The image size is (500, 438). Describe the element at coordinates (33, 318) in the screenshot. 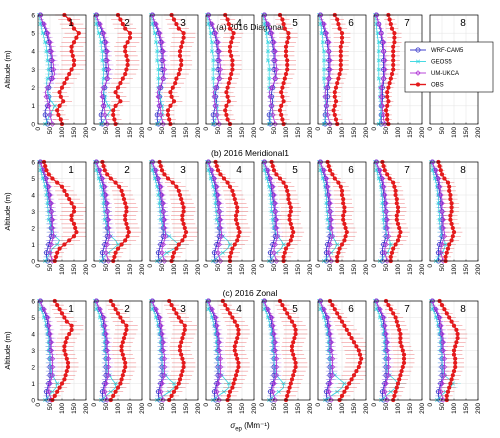

I see `y-tick-label: 5` at that location.